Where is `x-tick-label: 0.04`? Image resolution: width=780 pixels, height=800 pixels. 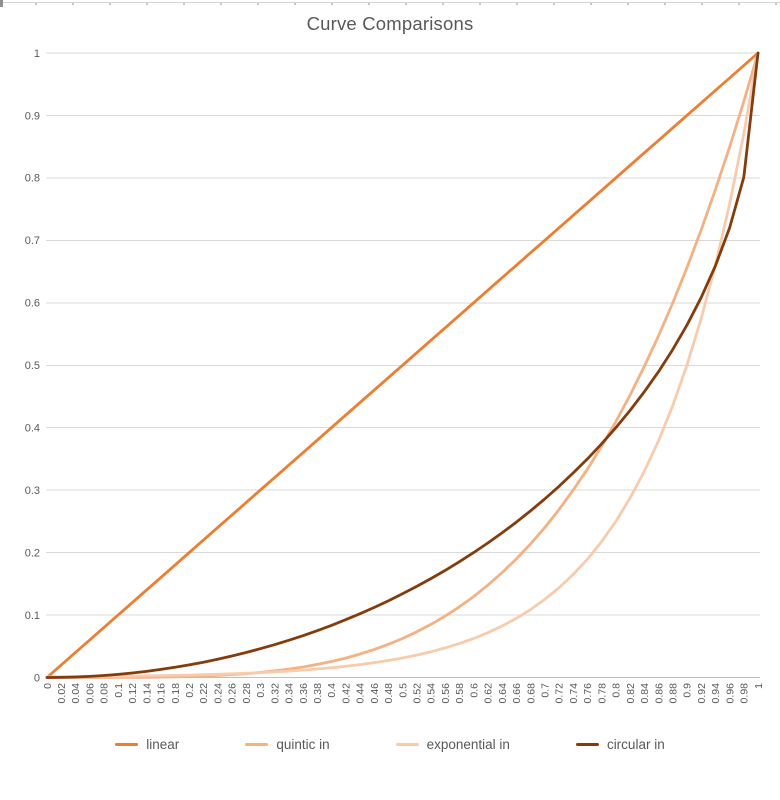 x-tick-label: 0.04 is located at coordinates (76, 693).